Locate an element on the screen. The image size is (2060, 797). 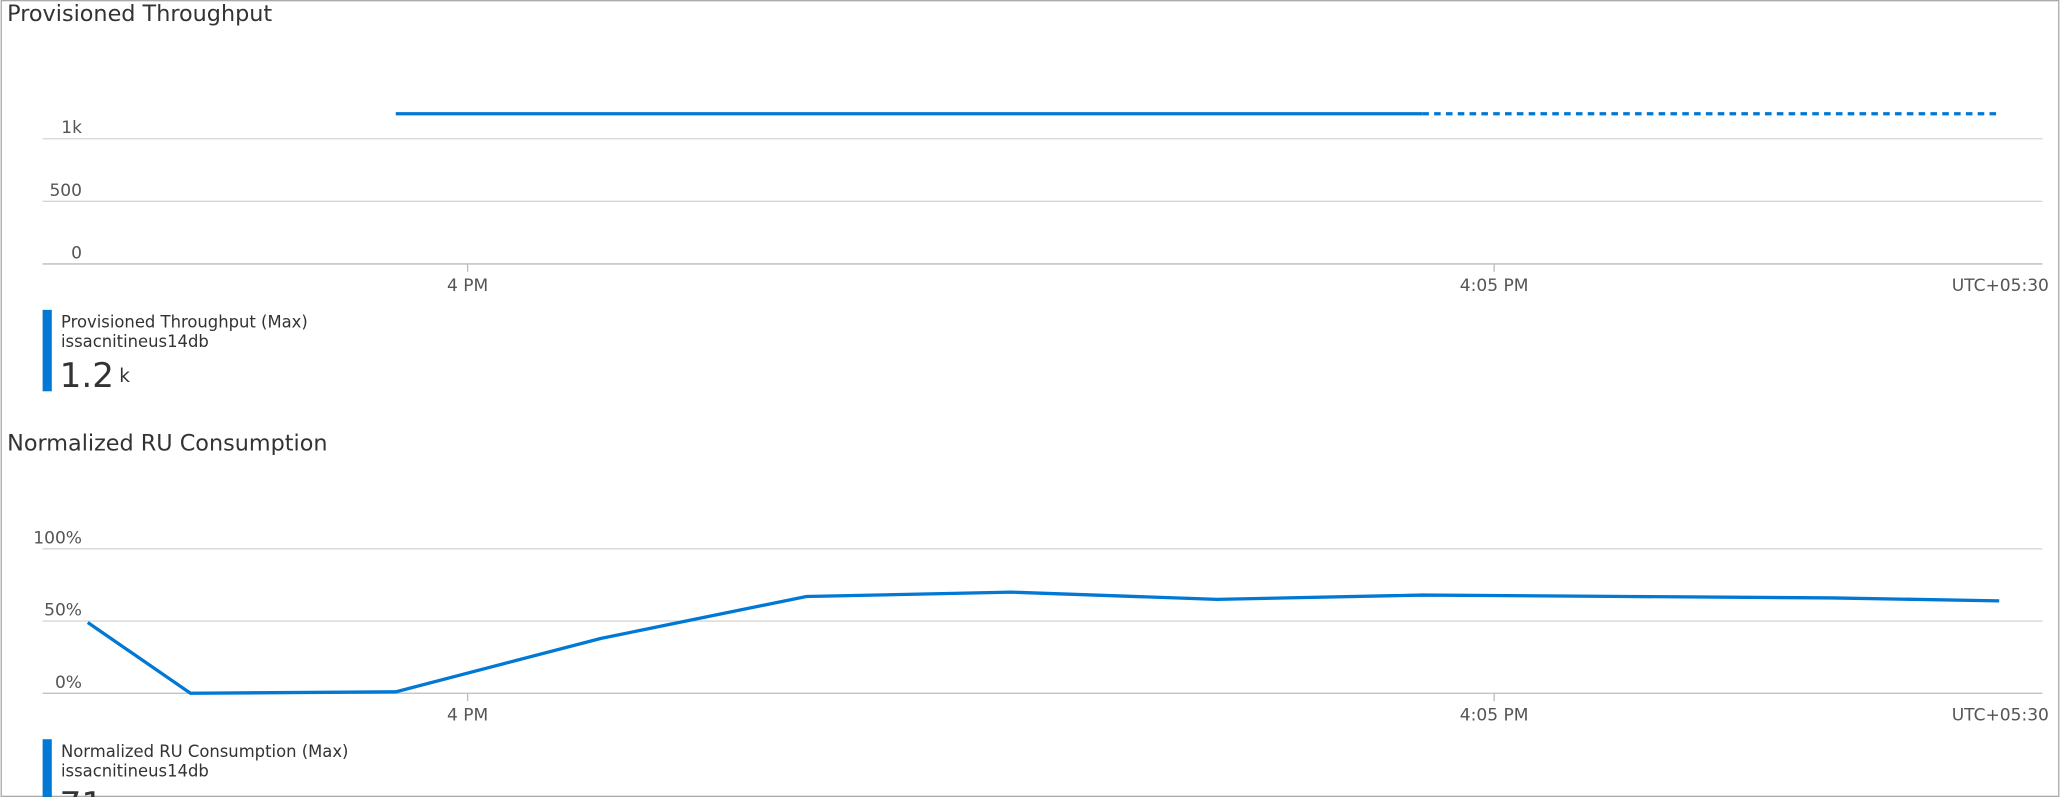
summary-value: 71 is located at coordinates (81, 791).